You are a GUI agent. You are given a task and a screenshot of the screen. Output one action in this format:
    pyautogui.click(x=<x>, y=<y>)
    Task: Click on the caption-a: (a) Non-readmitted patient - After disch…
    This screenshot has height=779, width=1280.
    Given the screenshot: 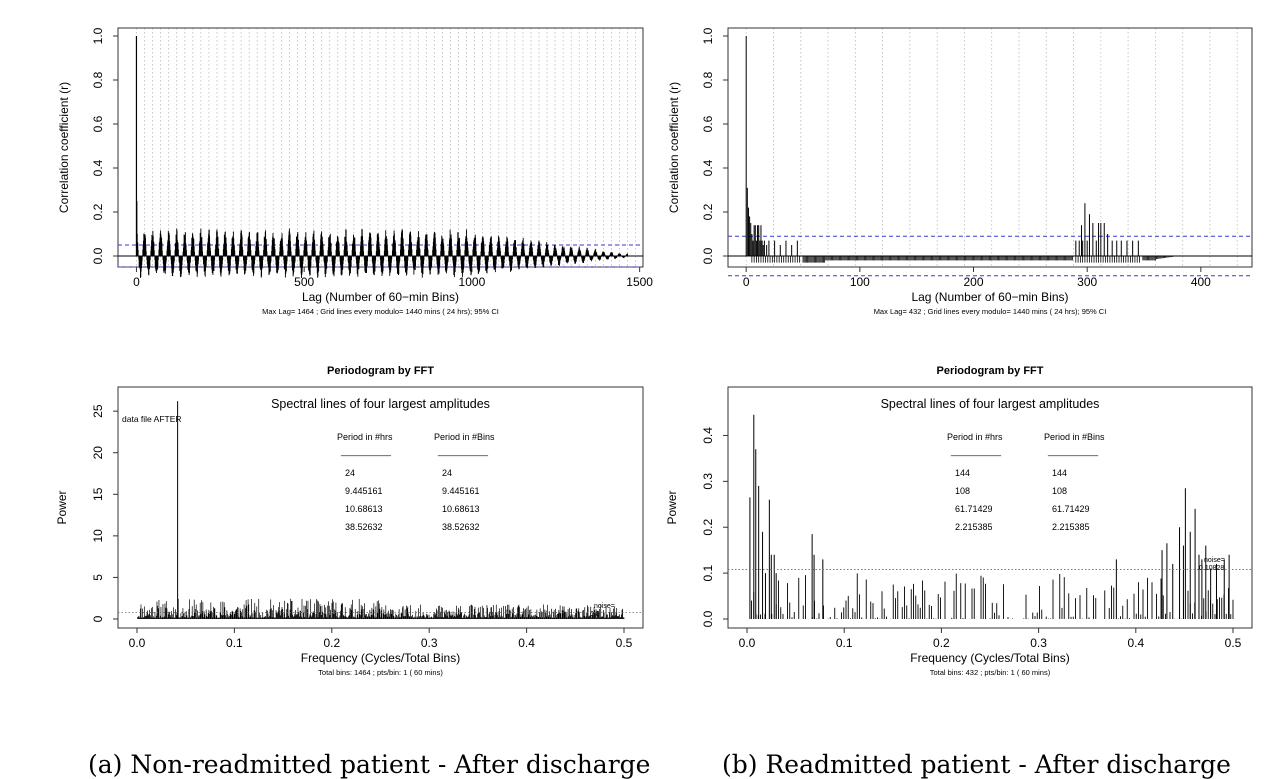 What is the action you would take?
    pyautogui.click(x=369, y=764)
    